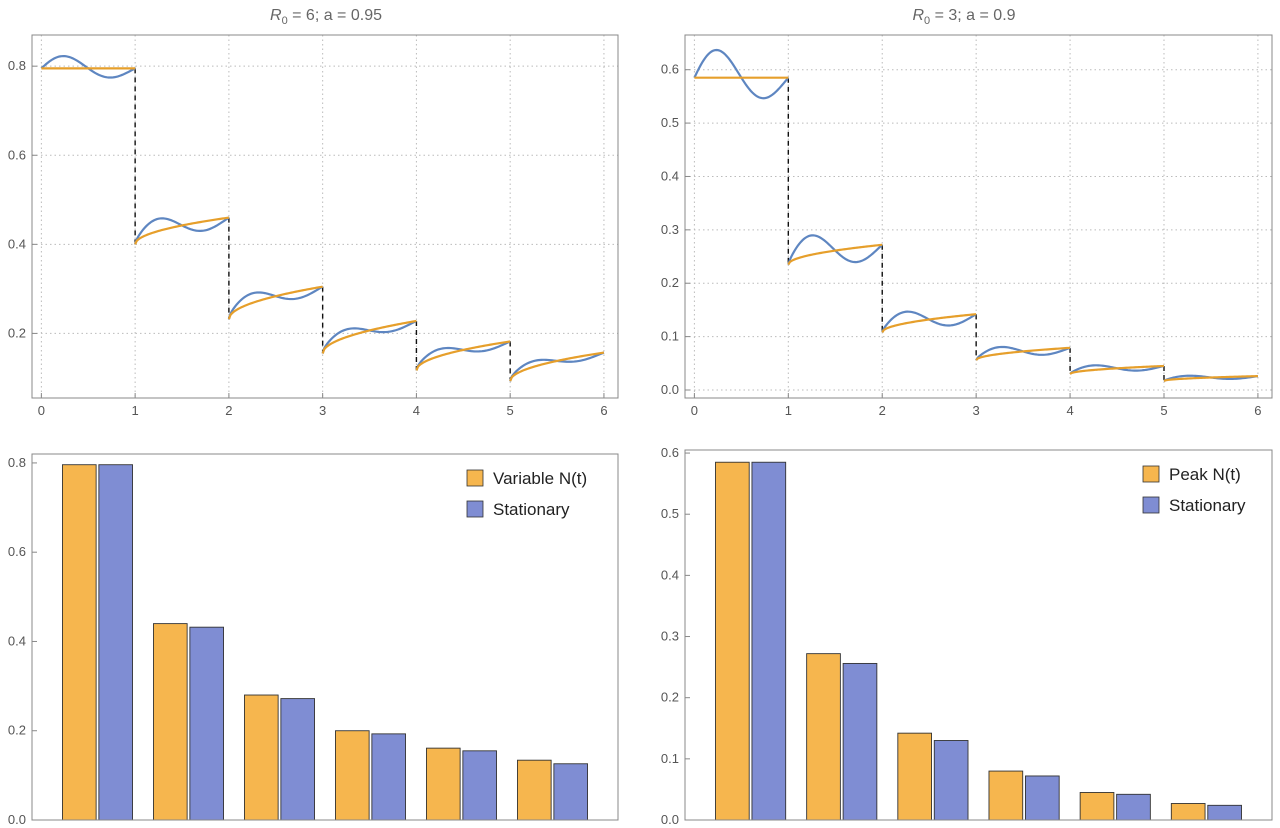 The image size is (1280, 828). I want to click on legend-label-stationary: Stationary, so click(1207, 505).